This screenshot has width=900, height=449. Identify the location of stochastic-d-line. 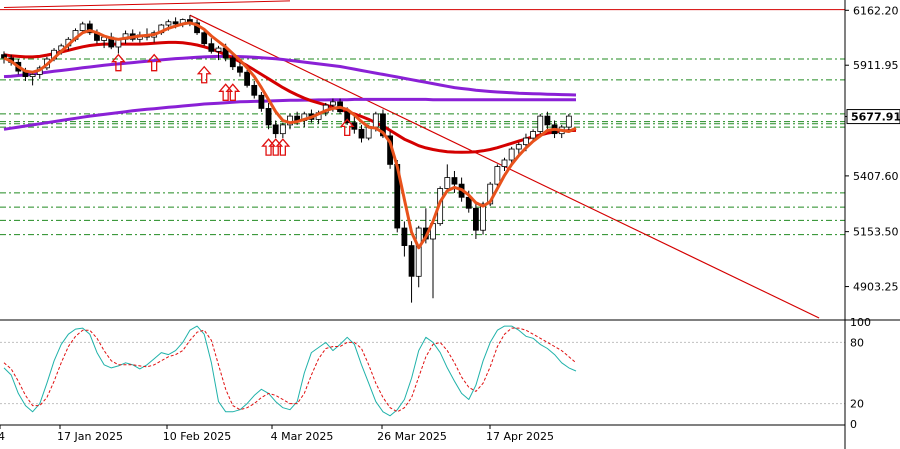
(290, 370).